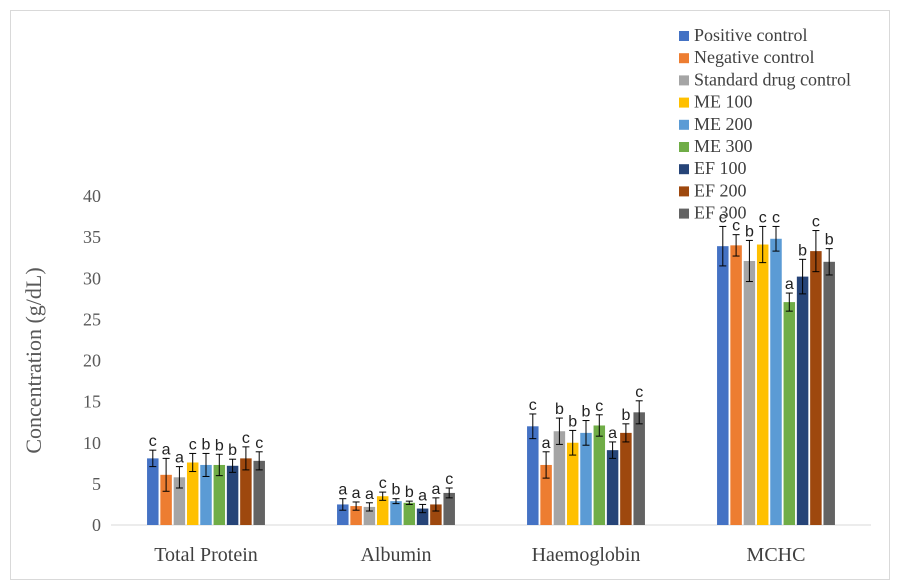  I want to click on y-tick-label: 35, so click(92, 237).